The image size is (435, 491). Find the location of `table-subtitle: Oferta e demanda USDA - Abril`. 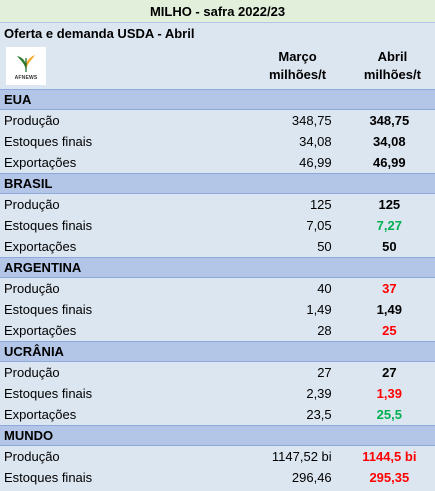

table-subtitle: Oferta e demanda USDA - Abril is located at coordinates (217, 33).